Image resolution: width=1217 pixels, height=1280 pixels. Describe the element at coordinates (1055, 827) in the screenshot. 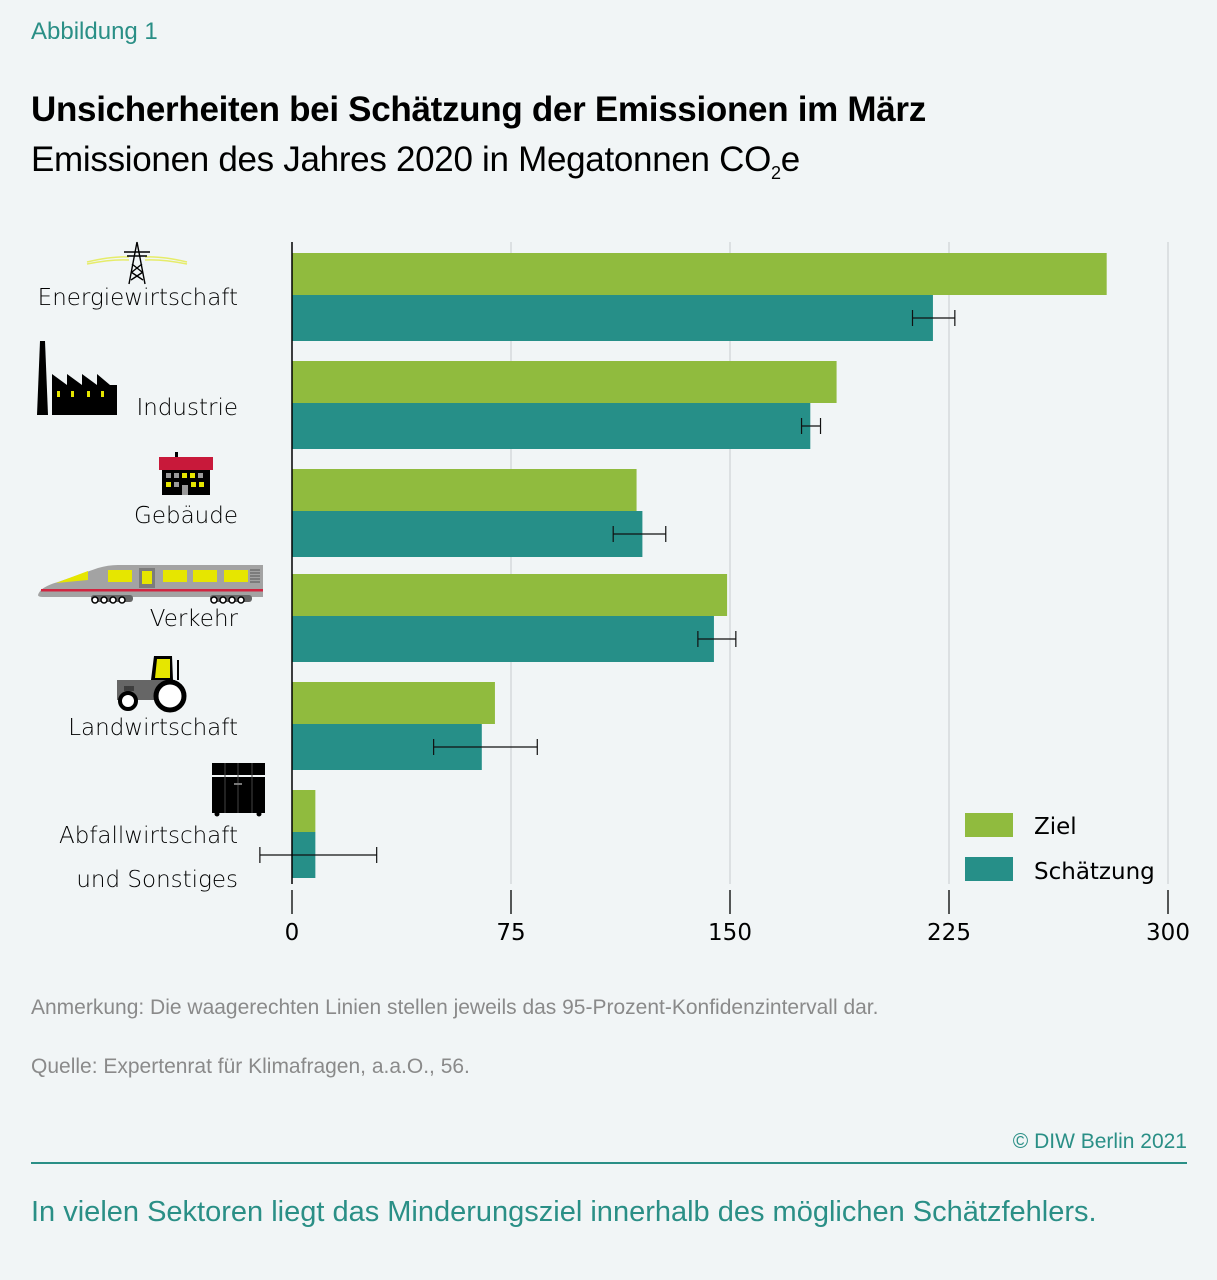

I see `legend-label-ziel: Ziel` at that location.